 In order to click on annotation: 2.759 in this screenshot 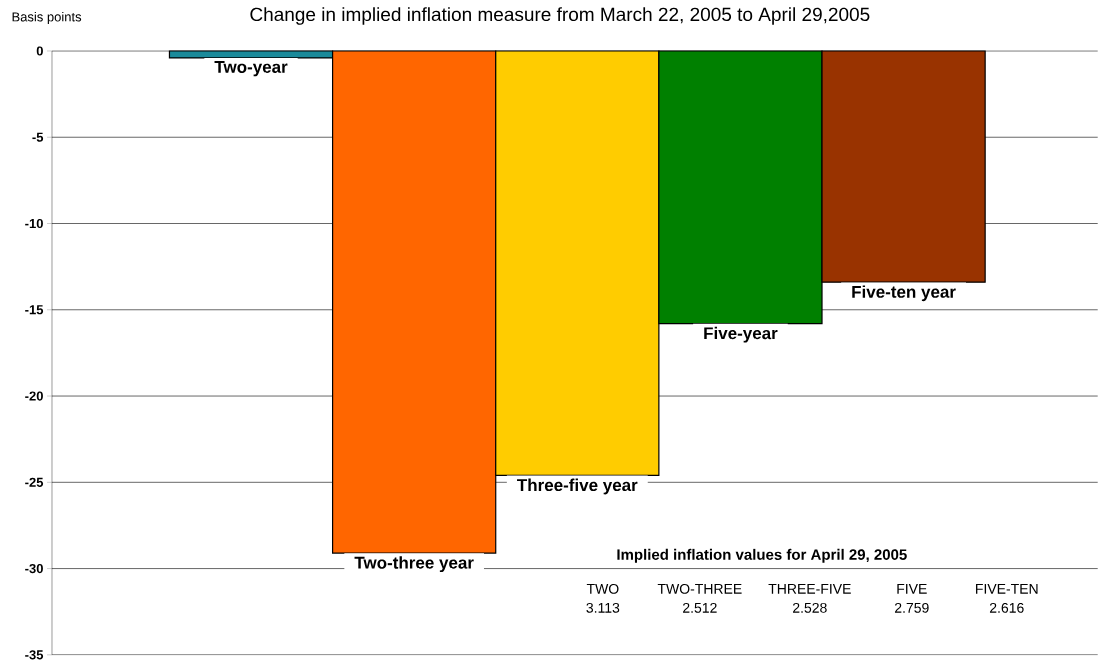, I will do `click(911, 607)`.